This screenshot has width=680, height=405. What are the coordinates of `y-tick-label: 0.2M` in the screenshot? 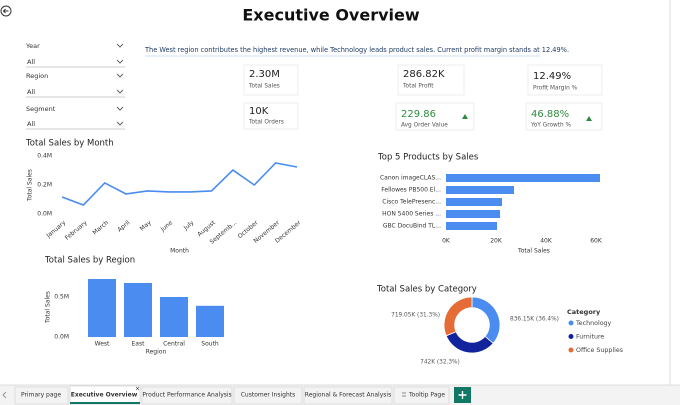 It's located at (44, 185).